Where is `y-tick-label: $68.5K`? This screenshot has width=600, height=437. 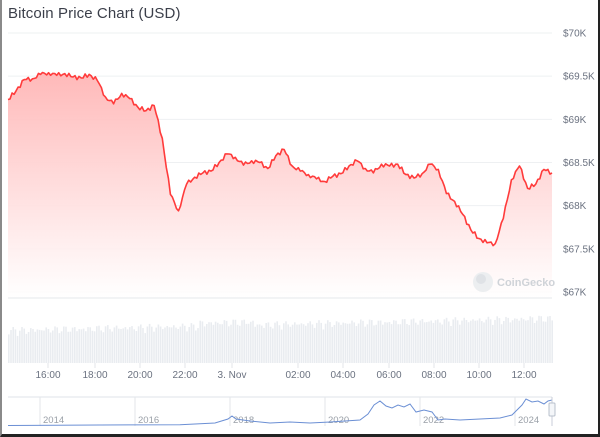
y-tick-label: $68.5K is located at coordinates (579, 163).